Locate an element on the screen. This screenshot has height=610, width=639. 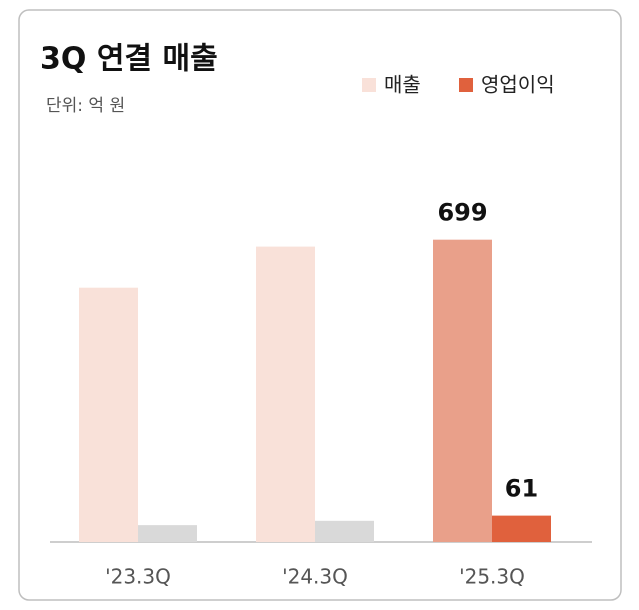
chart-title: 3Q 연결 매출 is located at coordinates (129, 59).